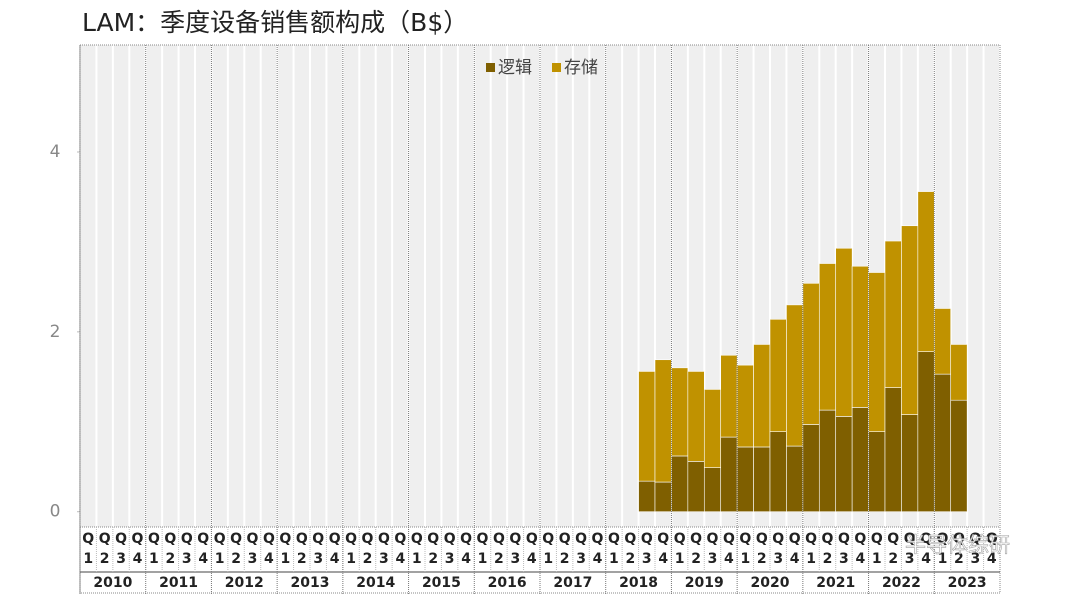 The width and height of the screenshot is (1080, 598). What do you see at coordinates (967, 583) in the screenshot?
I see `year-label: 2023` at bounding box center [967, 583].